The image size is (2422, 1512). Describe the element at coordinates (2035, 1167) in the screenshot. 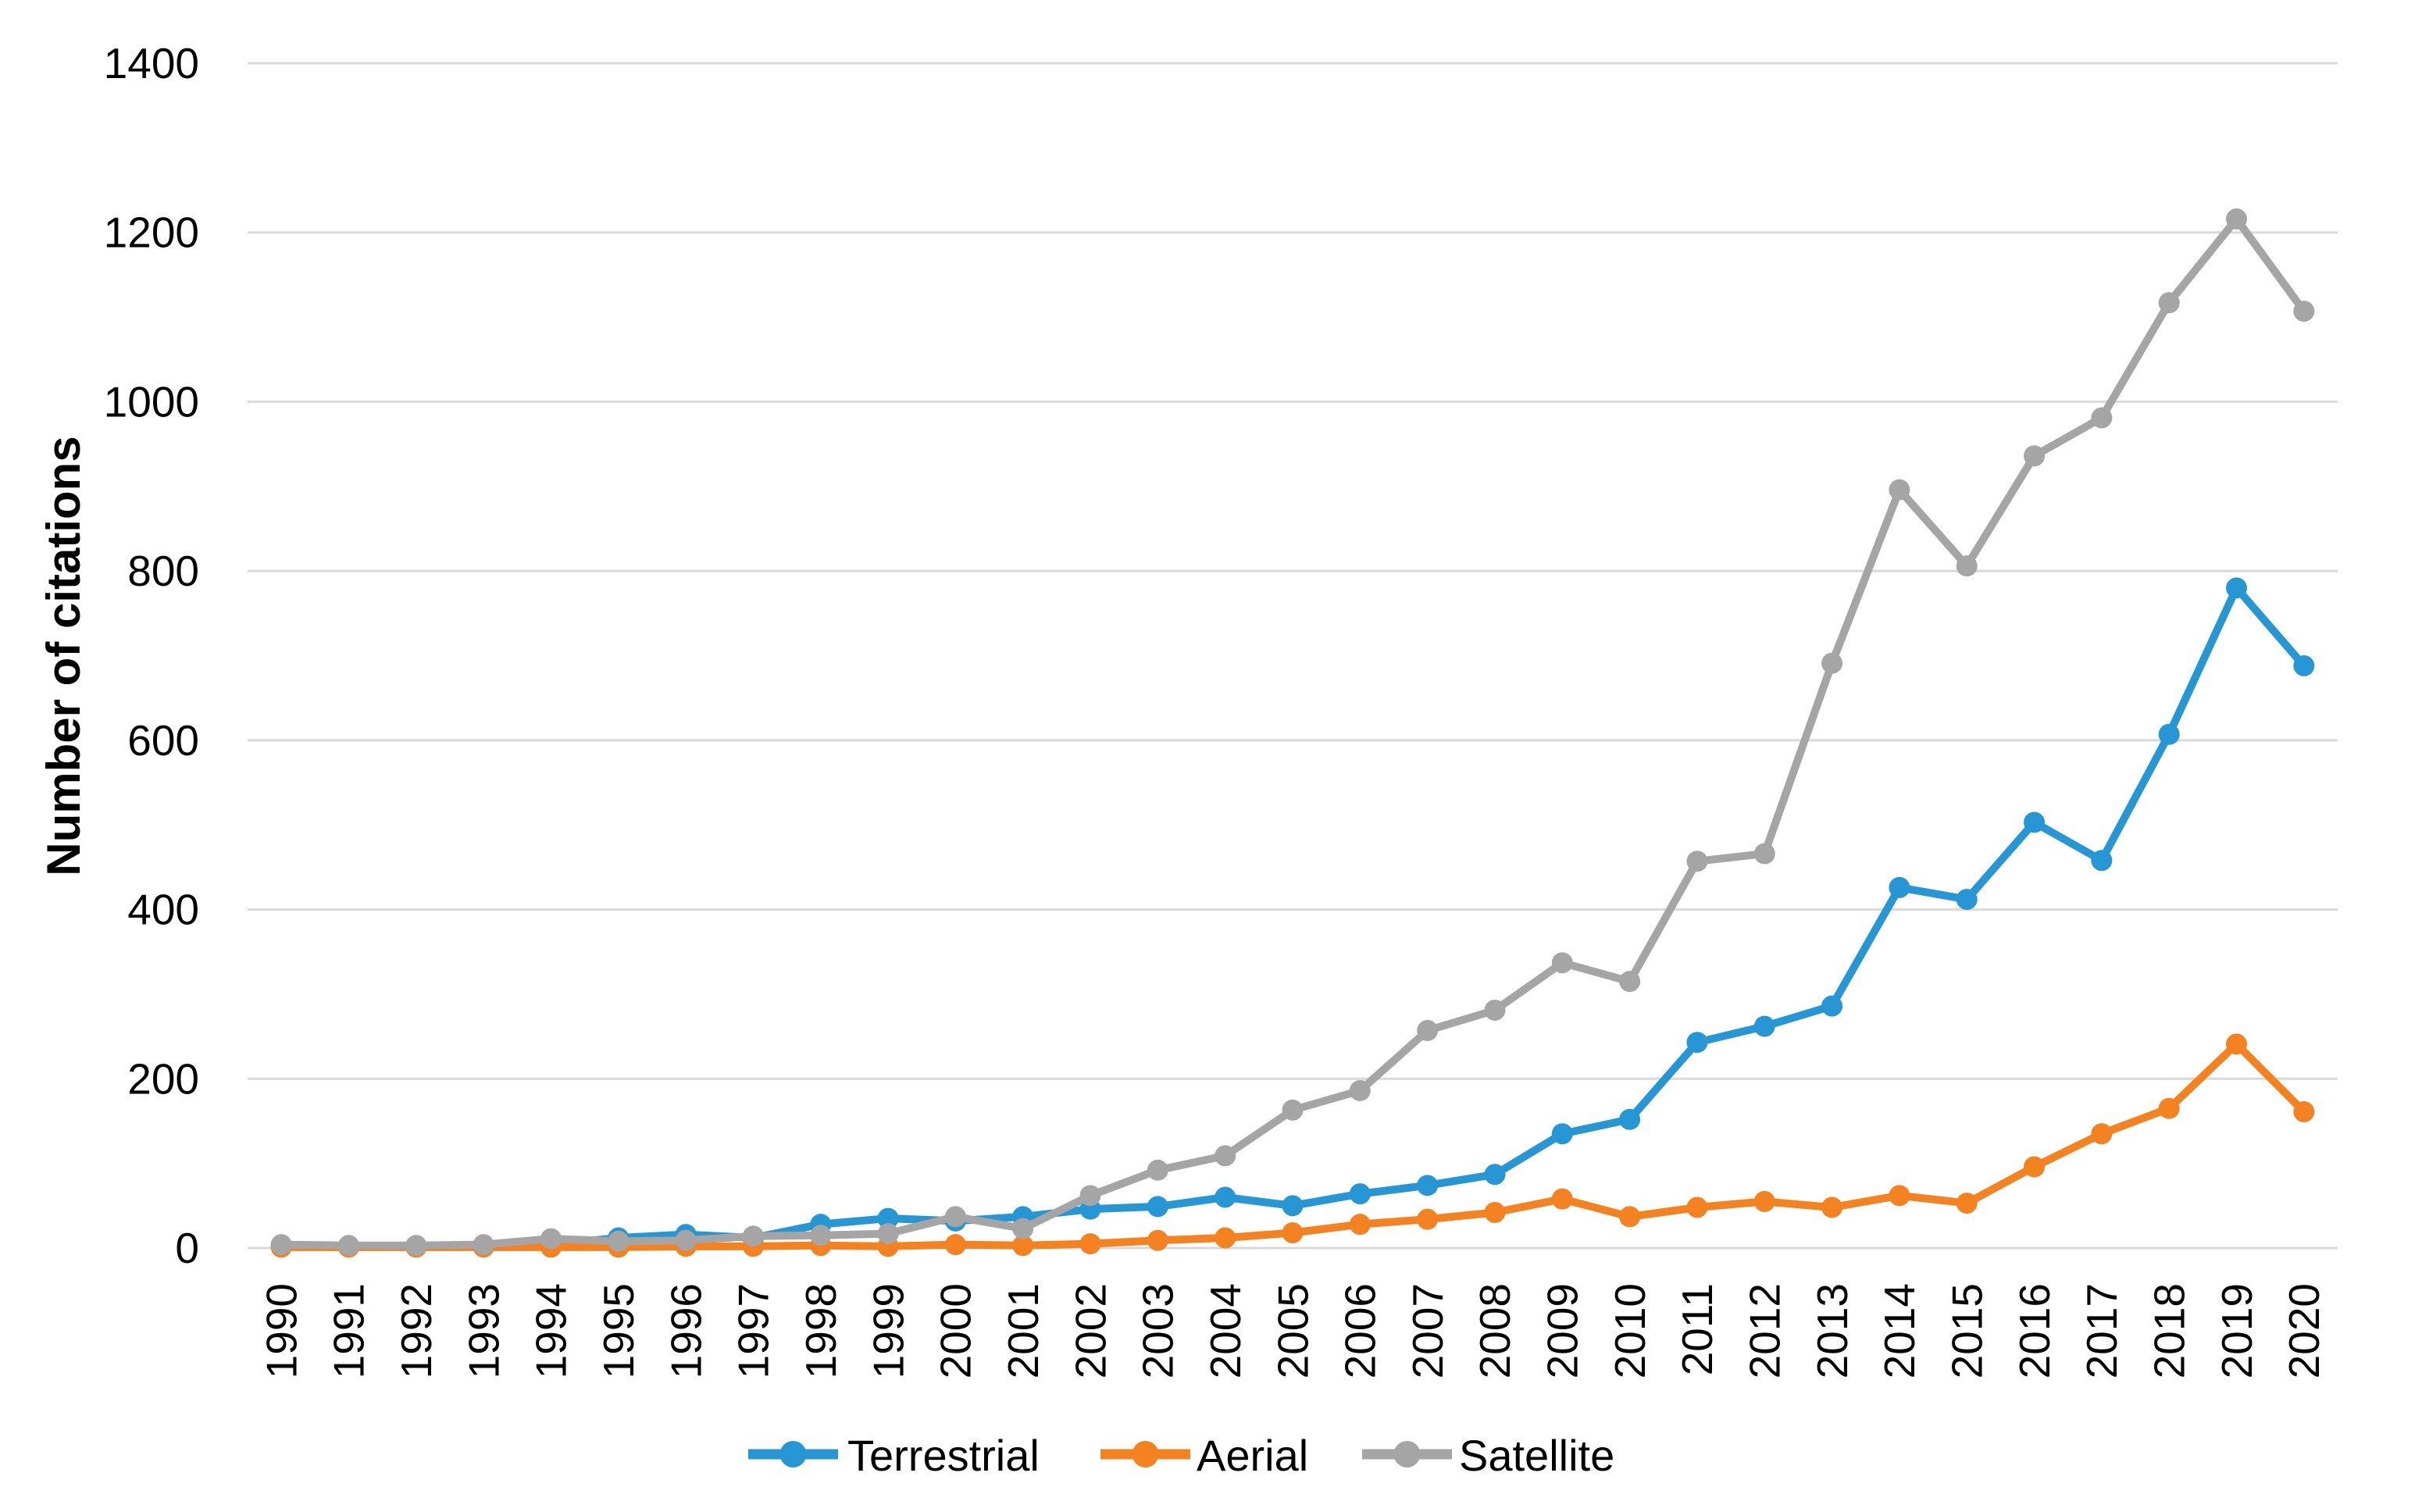

I see `data-point-aerial-2016` at that location.